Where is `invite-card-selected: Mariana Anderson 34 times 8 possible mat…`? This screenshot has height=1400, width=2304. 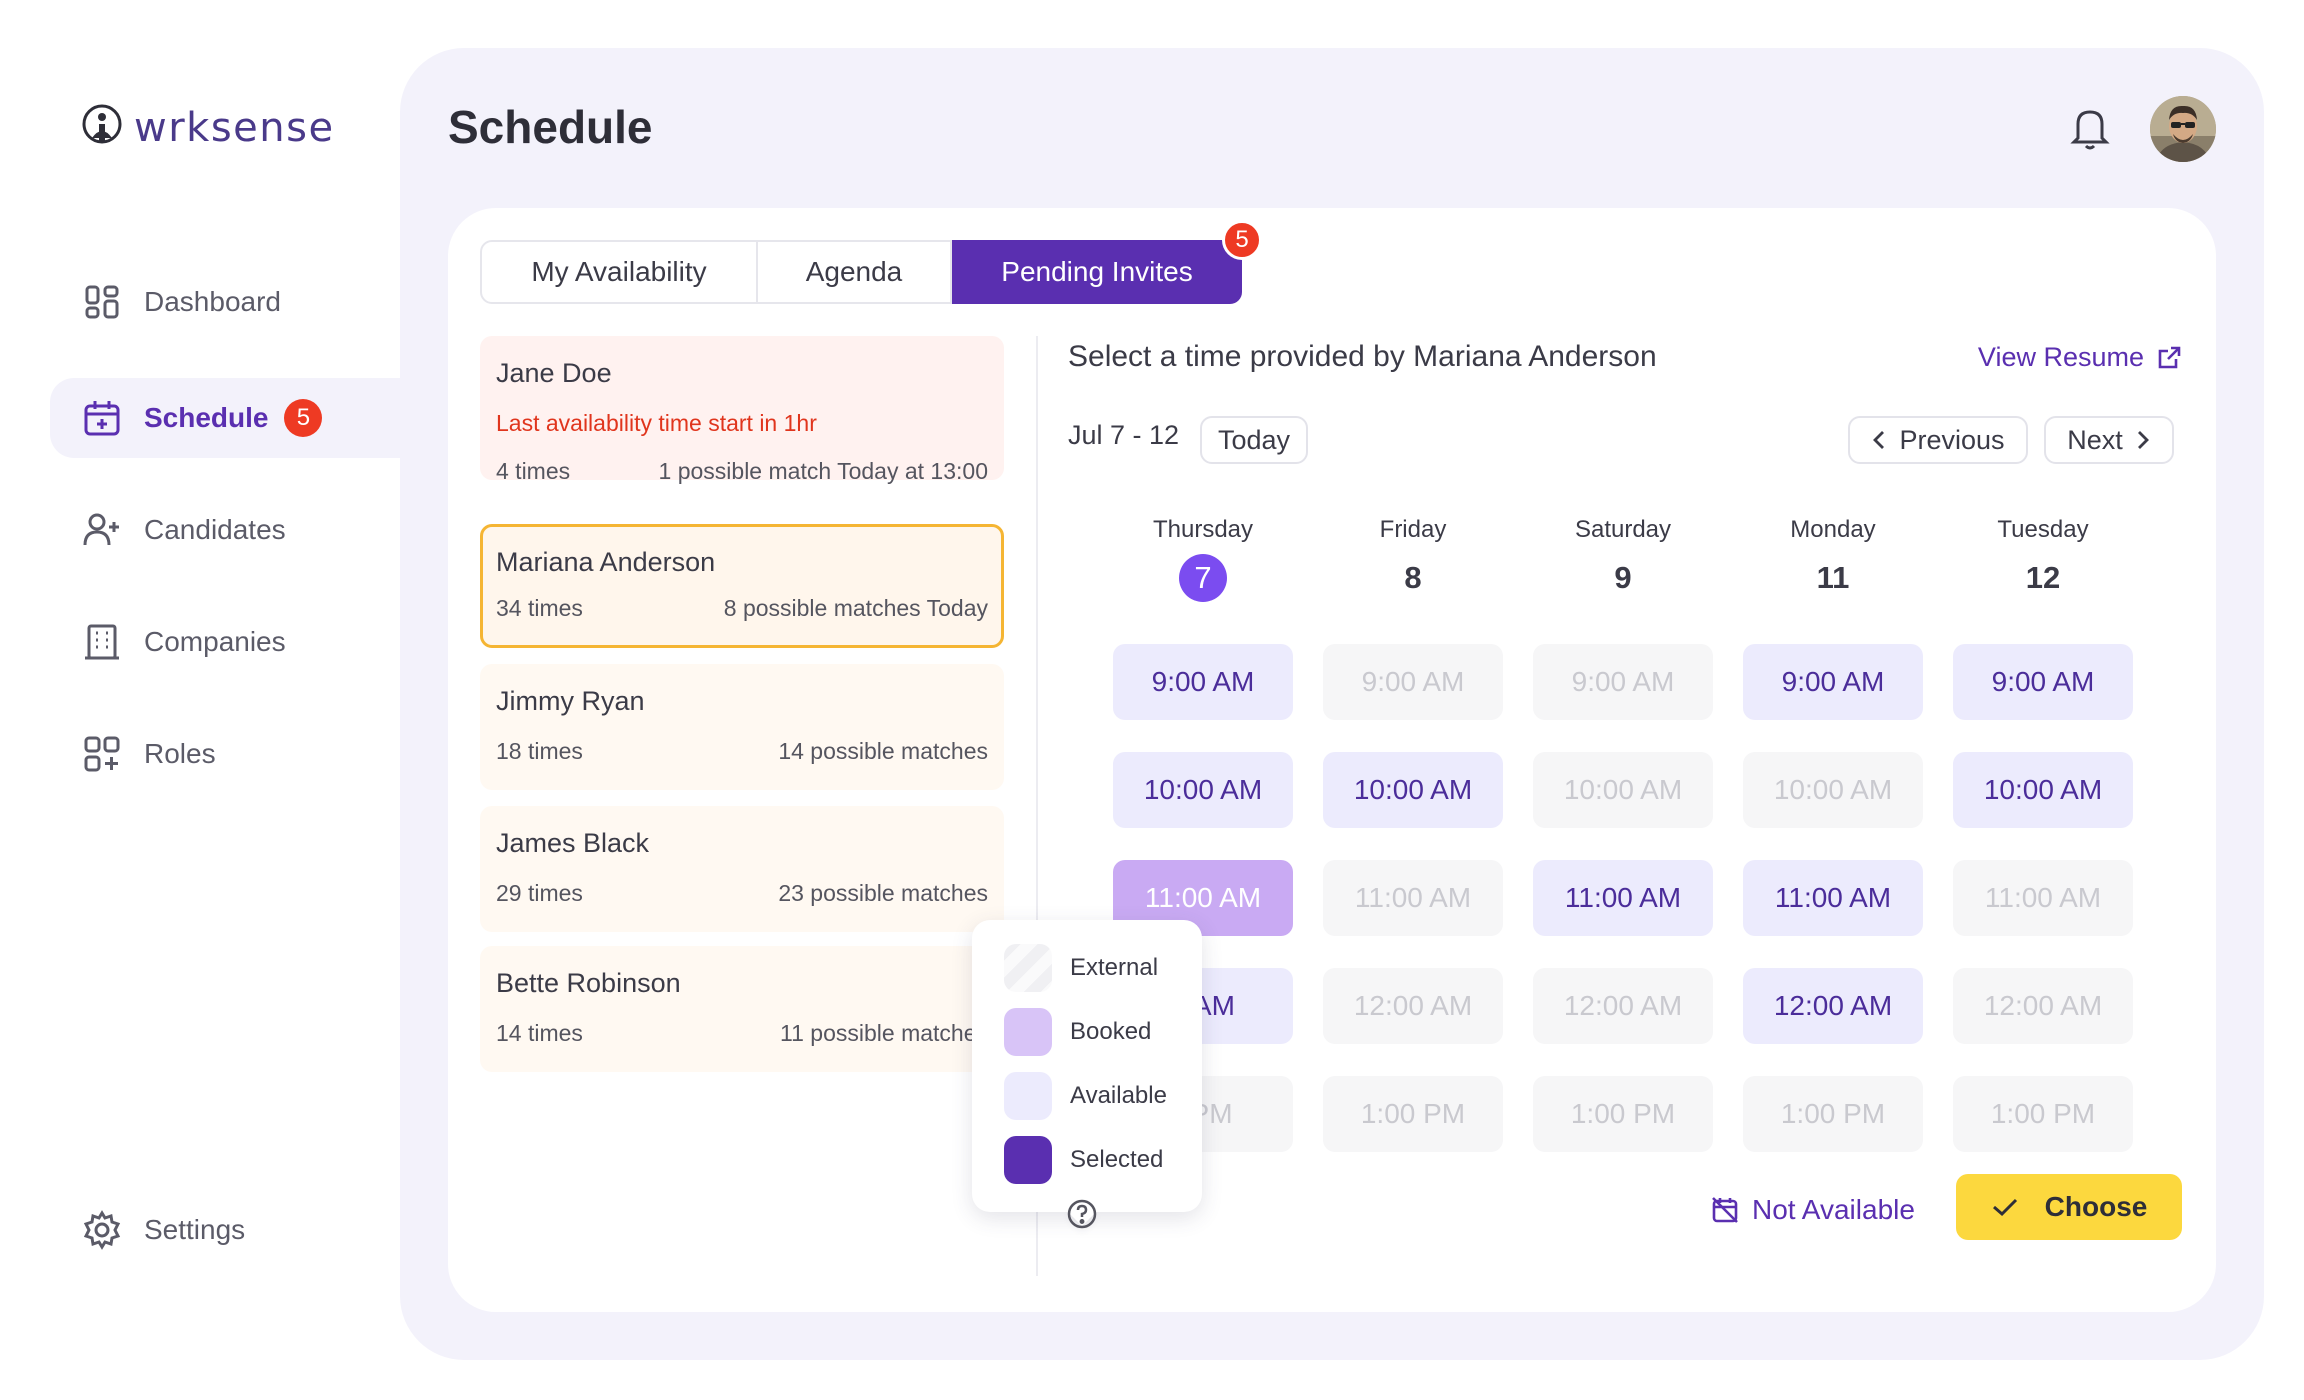 invite-card-selected: Mariana Anderson 34 times 8 possible mat… is located at coordinates (742, 586).